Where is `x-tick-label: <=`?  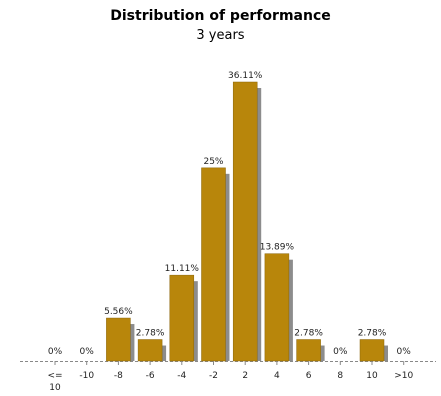
x-tick-label: <= is located at coordinates (54, 376).